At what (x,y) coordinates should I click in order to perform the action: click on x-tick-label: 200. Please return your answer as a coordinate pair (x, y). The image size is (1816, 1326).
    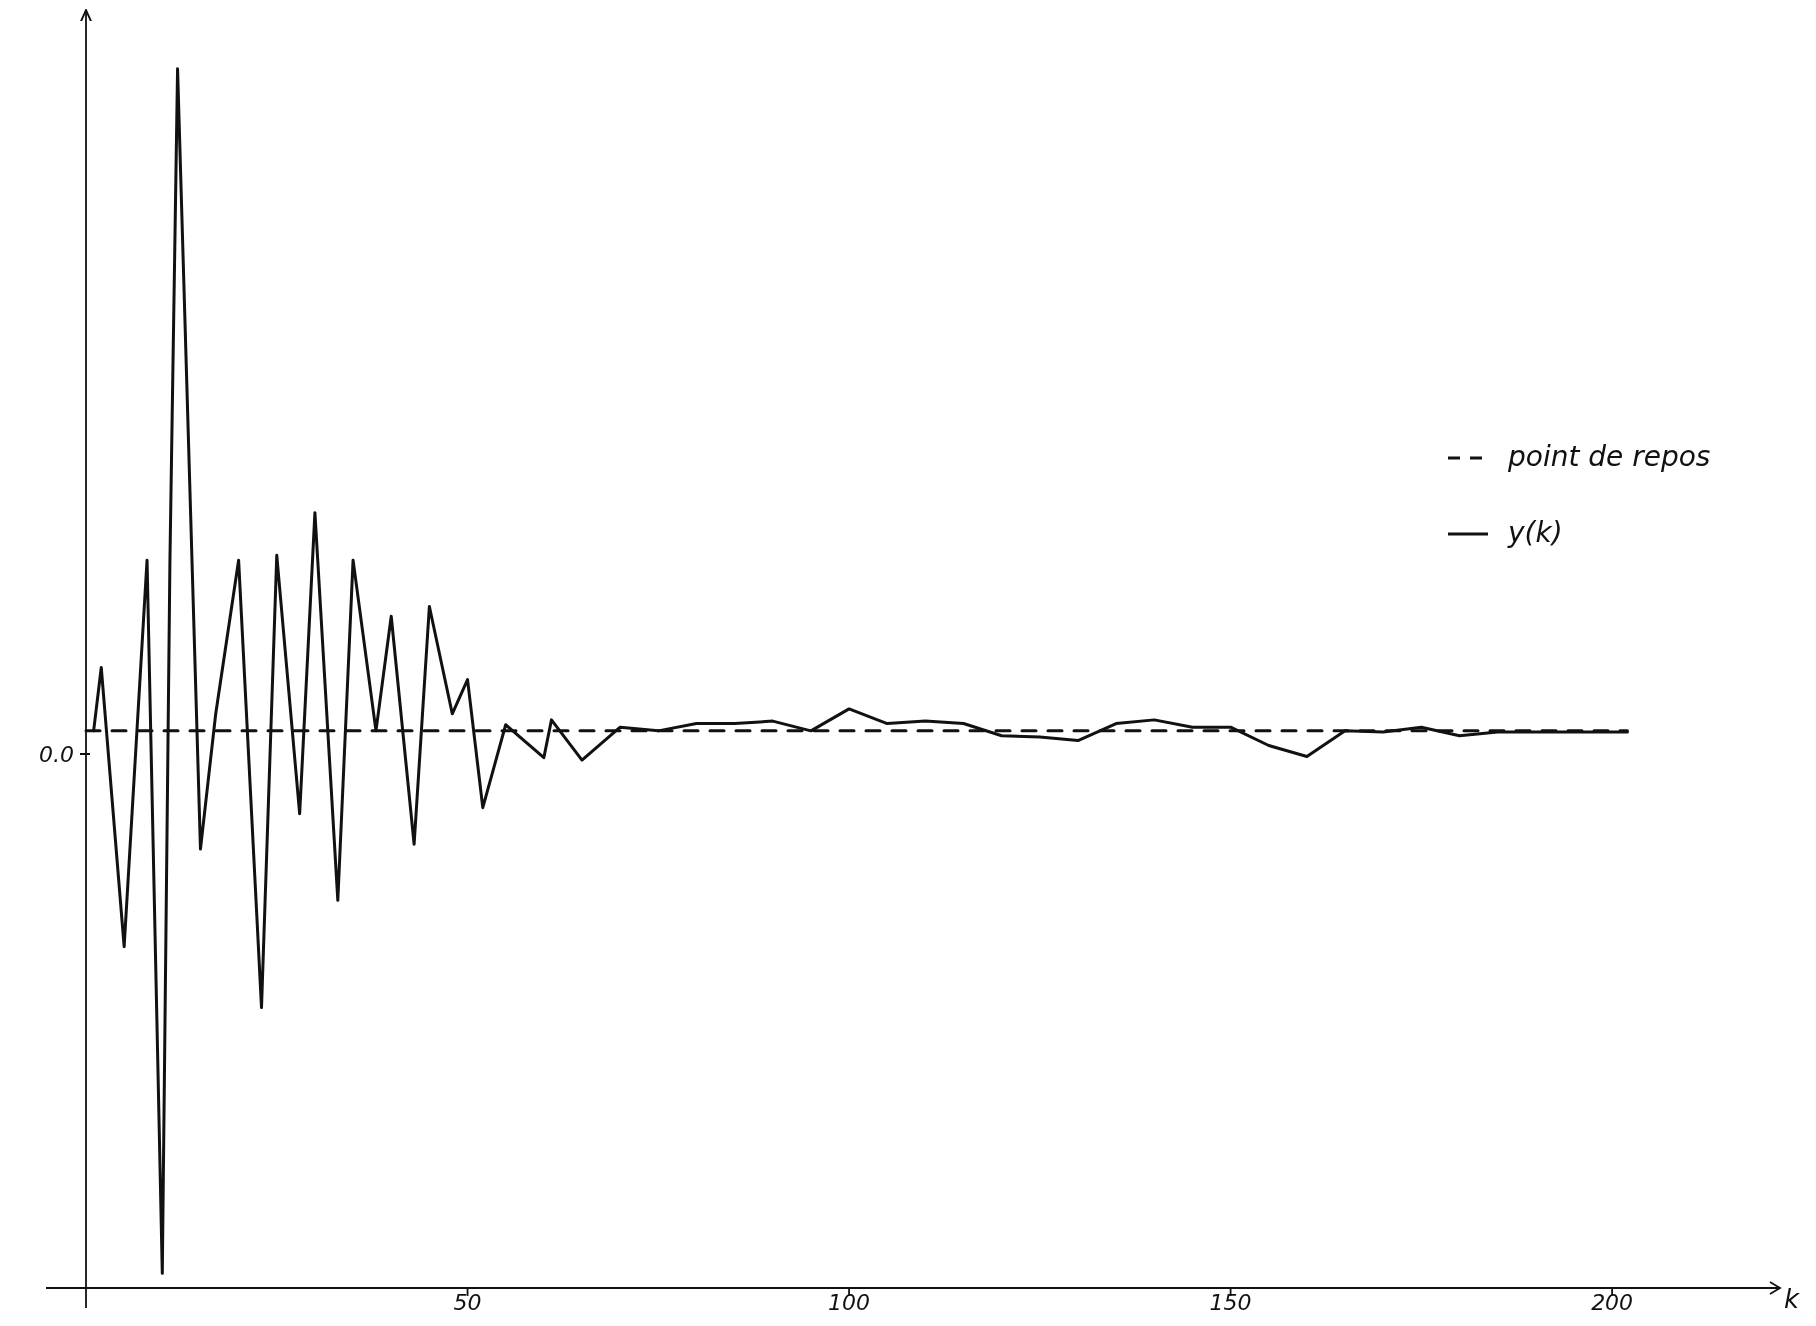
    Looking at the image, I should click on (1612, 1302).